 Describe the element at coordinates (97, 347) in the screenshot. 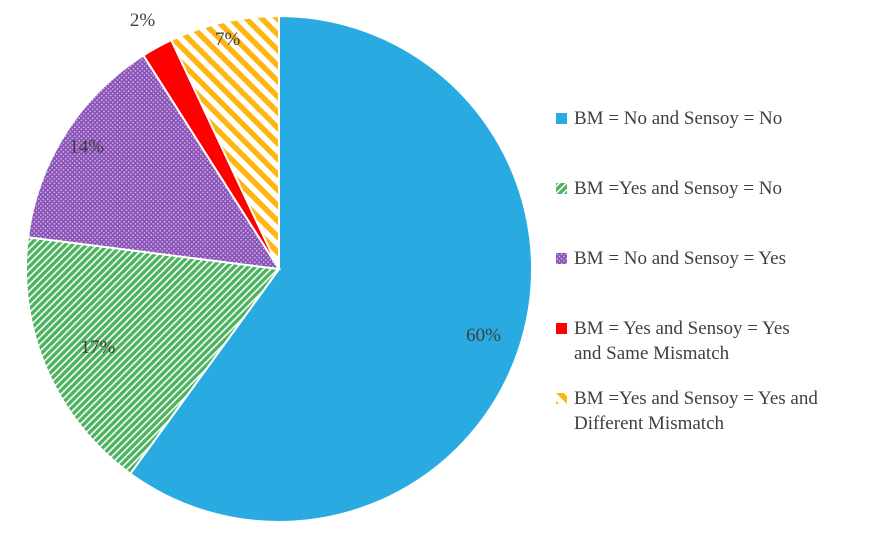

I see `pie-pct-label-bm-yes-sensoy-no: 17%` at that location.